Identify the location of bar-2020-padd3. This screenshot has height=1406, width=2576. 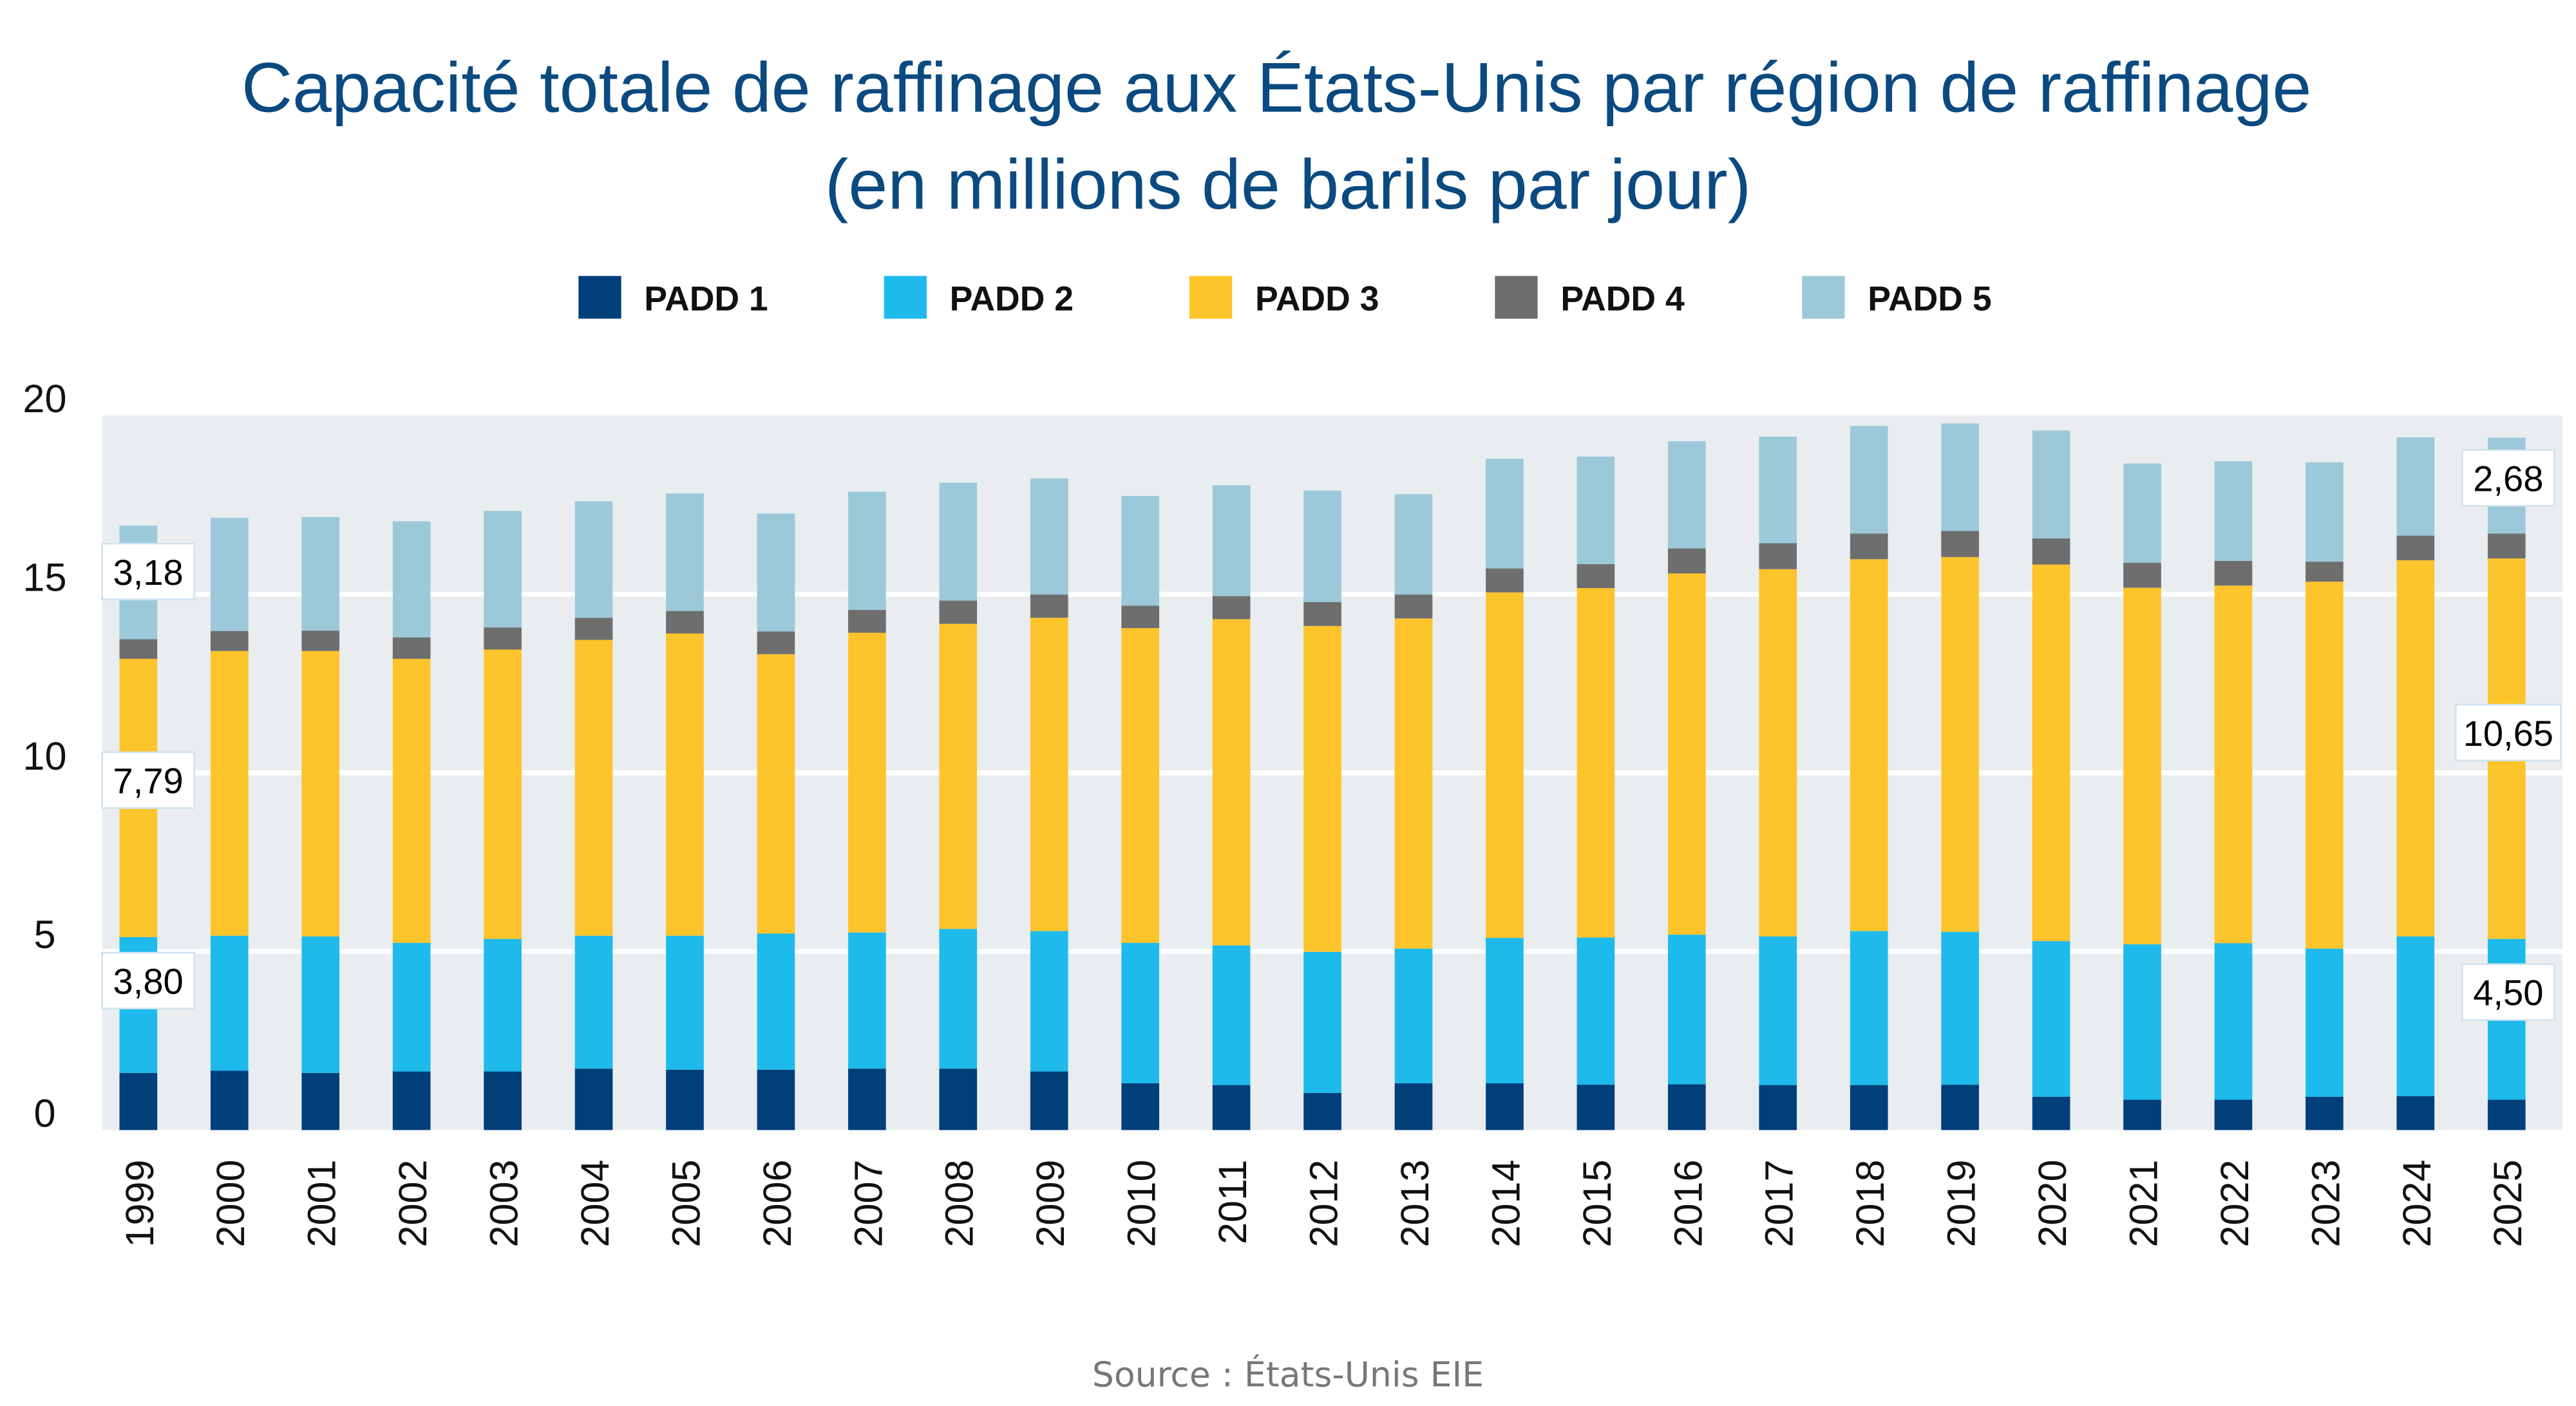
(2051, 753).